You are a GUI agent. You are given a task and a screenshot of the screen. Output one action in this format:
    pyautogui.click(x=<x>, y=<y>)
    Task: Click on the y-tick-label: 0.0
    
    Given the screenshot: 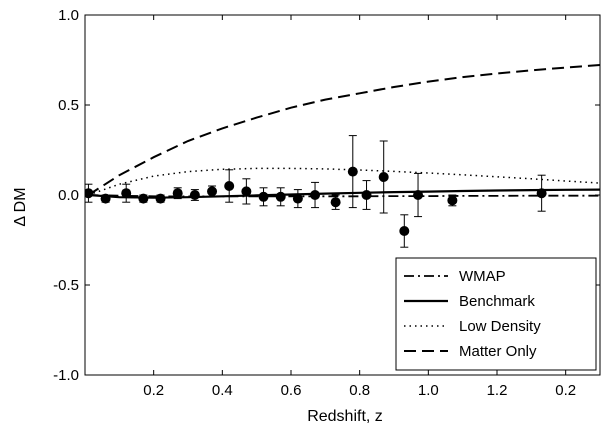 What is the action you would take?
    pyautogui.click(x=68, y=195)
    